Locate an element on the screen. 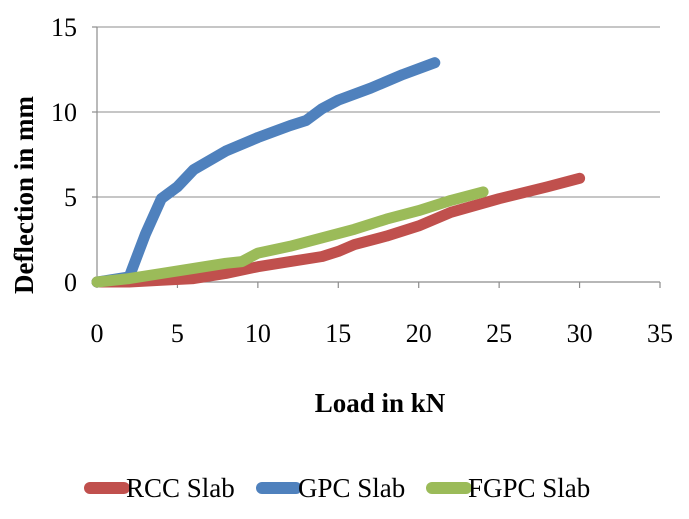 Image resolution: width=689 pixels, height=519 pixels. x-tick-label: 25 is located at coordinates (499, 333).